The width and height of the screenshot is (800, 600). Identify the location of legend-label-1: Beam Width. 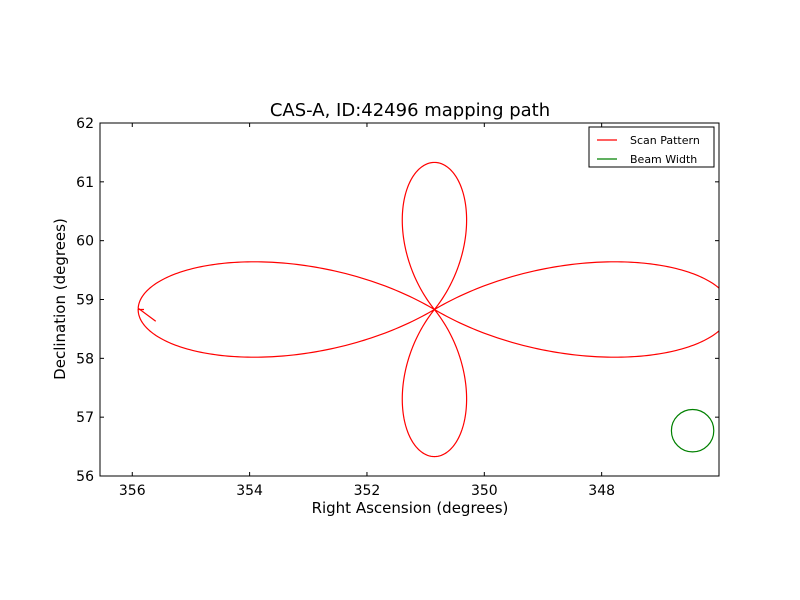
(663, 159).